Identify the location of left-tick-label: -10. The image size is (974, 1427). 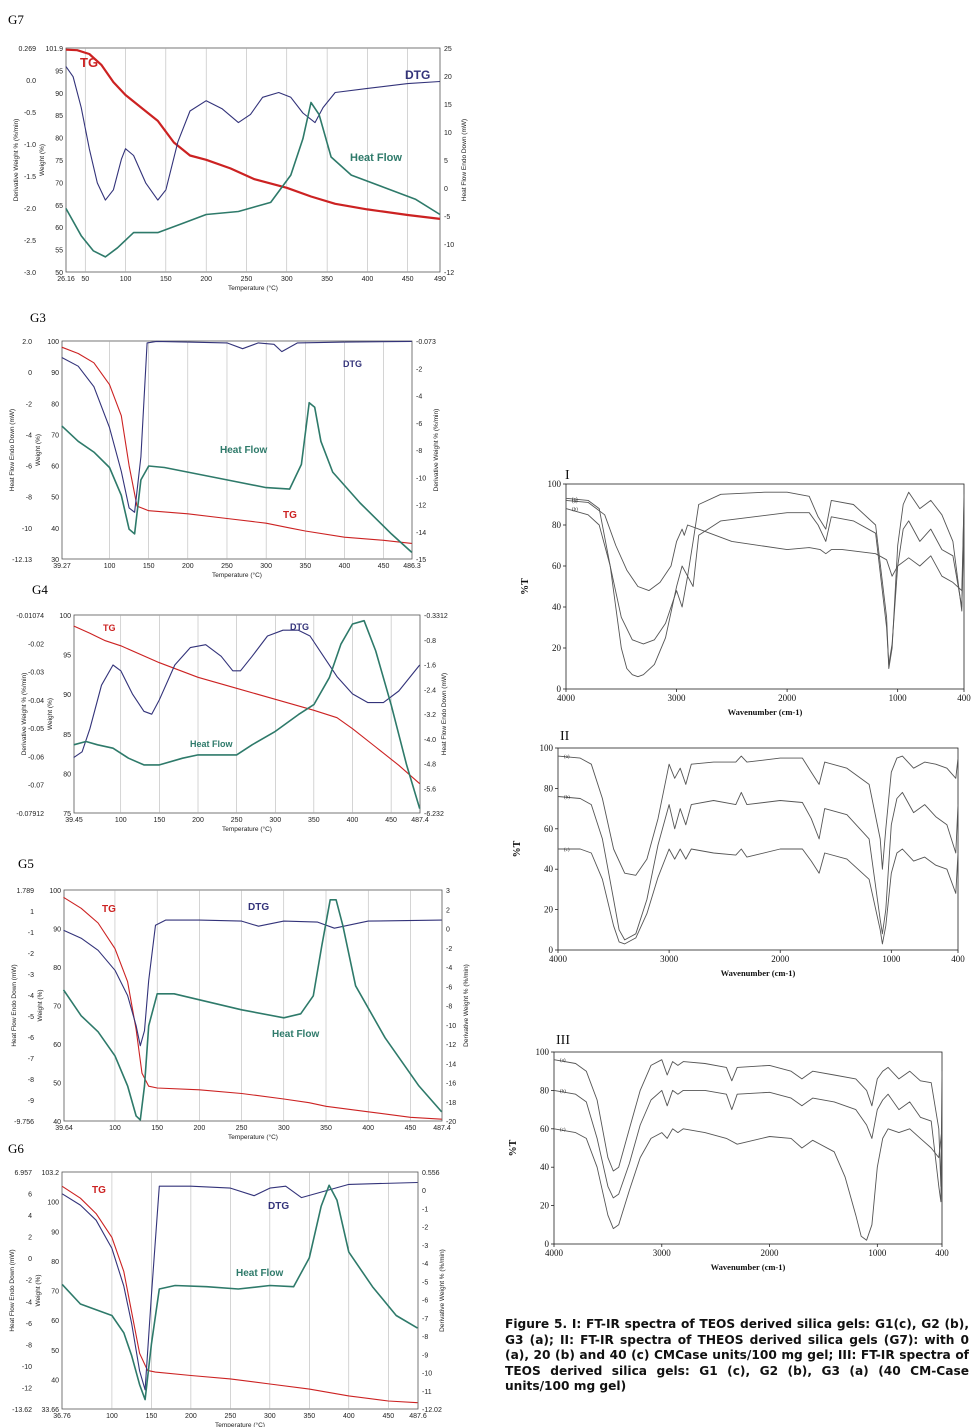
(27, 529).